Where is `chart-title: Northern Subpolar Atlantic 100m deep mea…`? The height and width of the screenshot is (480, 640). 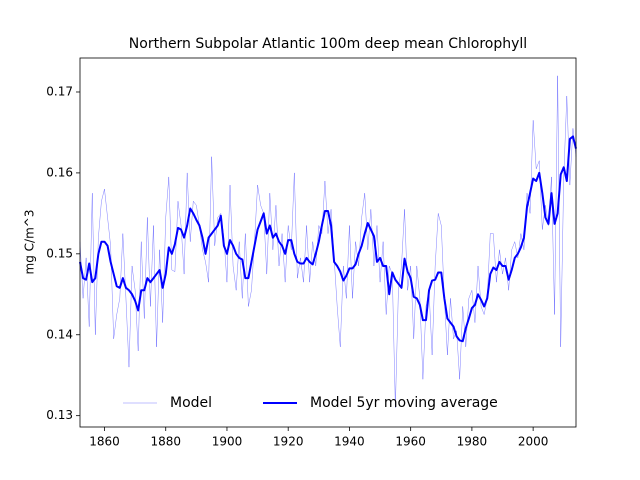 chart-title: Northern Subpolar Atlantic 100m deep mea… is located at coordinates (328, 44).